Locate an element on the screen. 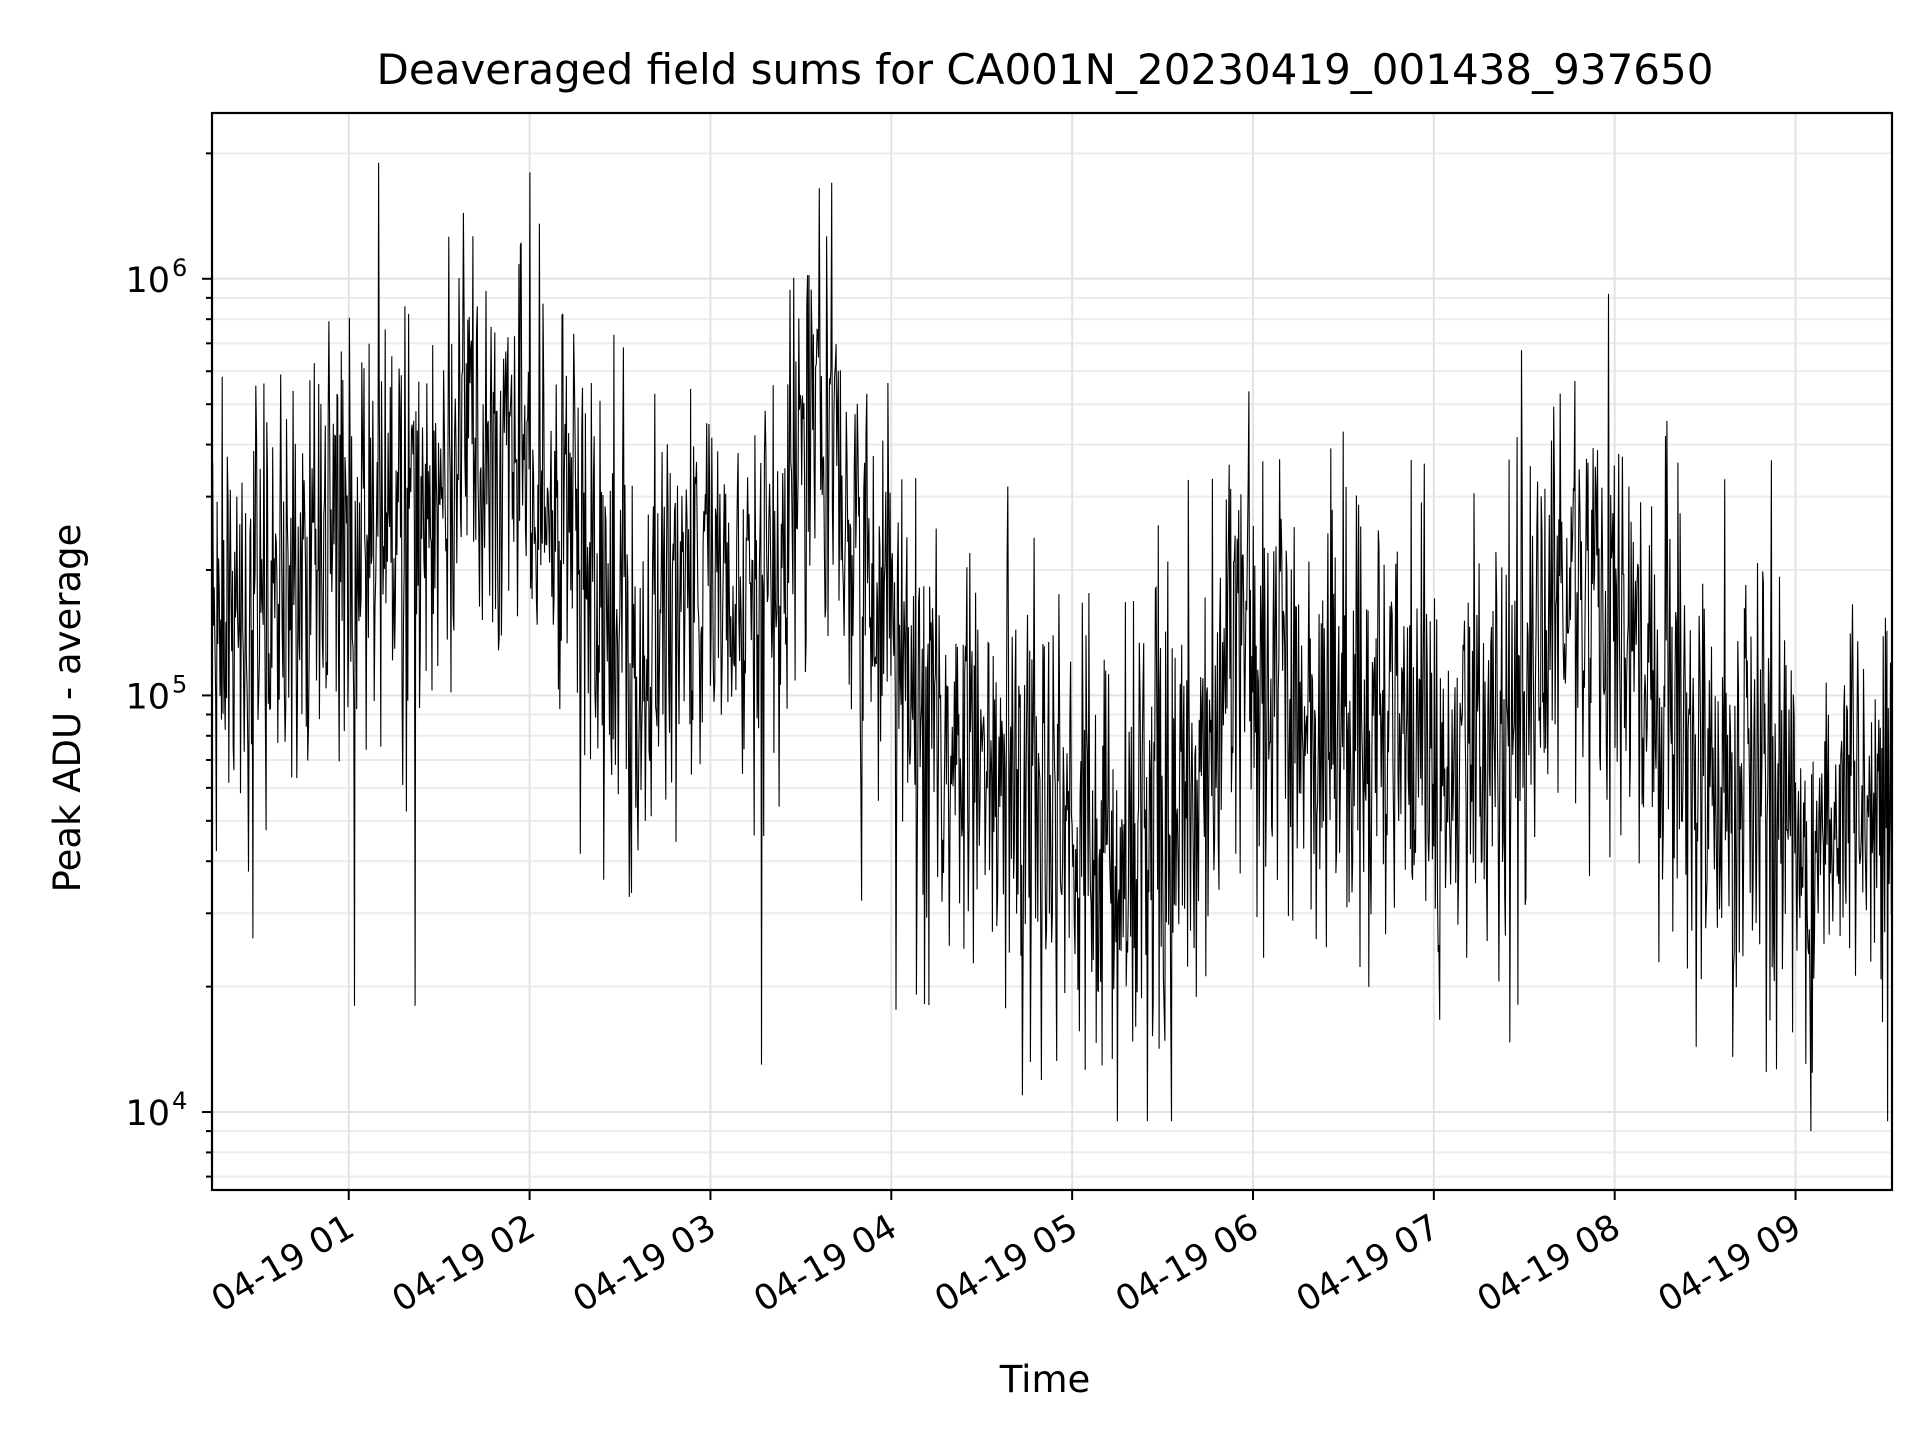 The image size is (1920, 1445). y-tick-exponent: 6 is located at coordinates (179, 268).